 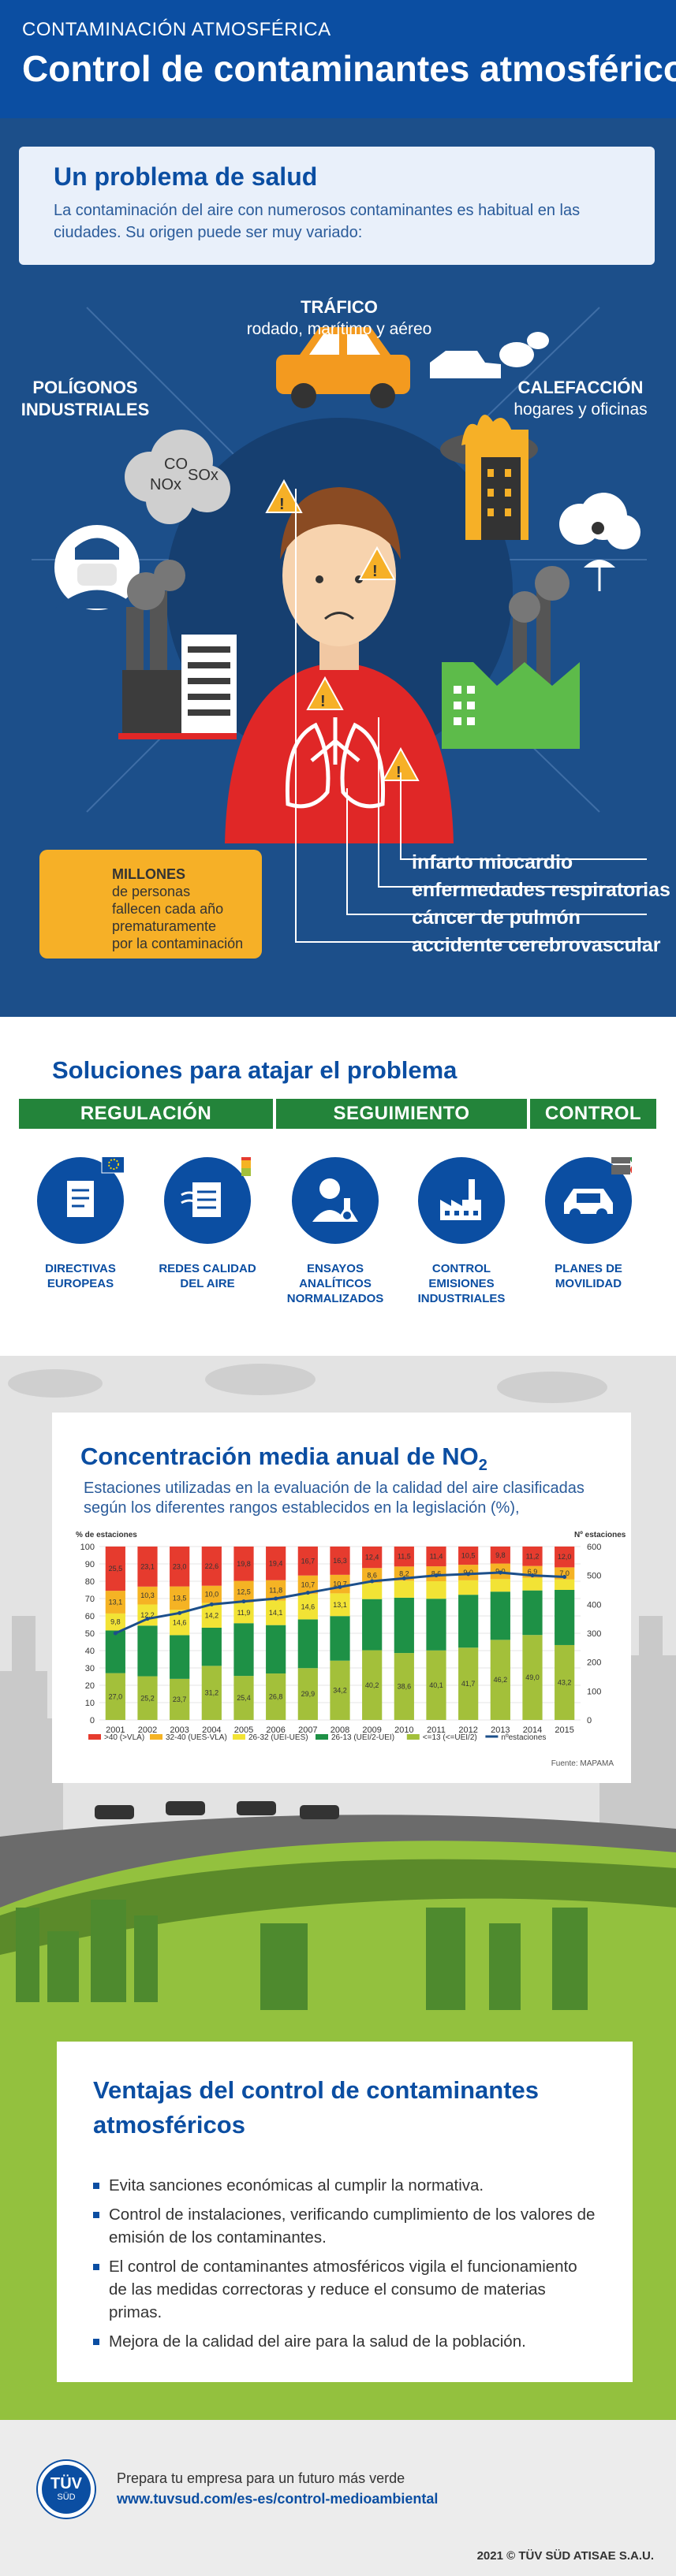 What do you see at coordinates (600, 1535) in the screenshot?
I see `y2-axis-label: Nº estaciones` at bounding box center [600, 1535].